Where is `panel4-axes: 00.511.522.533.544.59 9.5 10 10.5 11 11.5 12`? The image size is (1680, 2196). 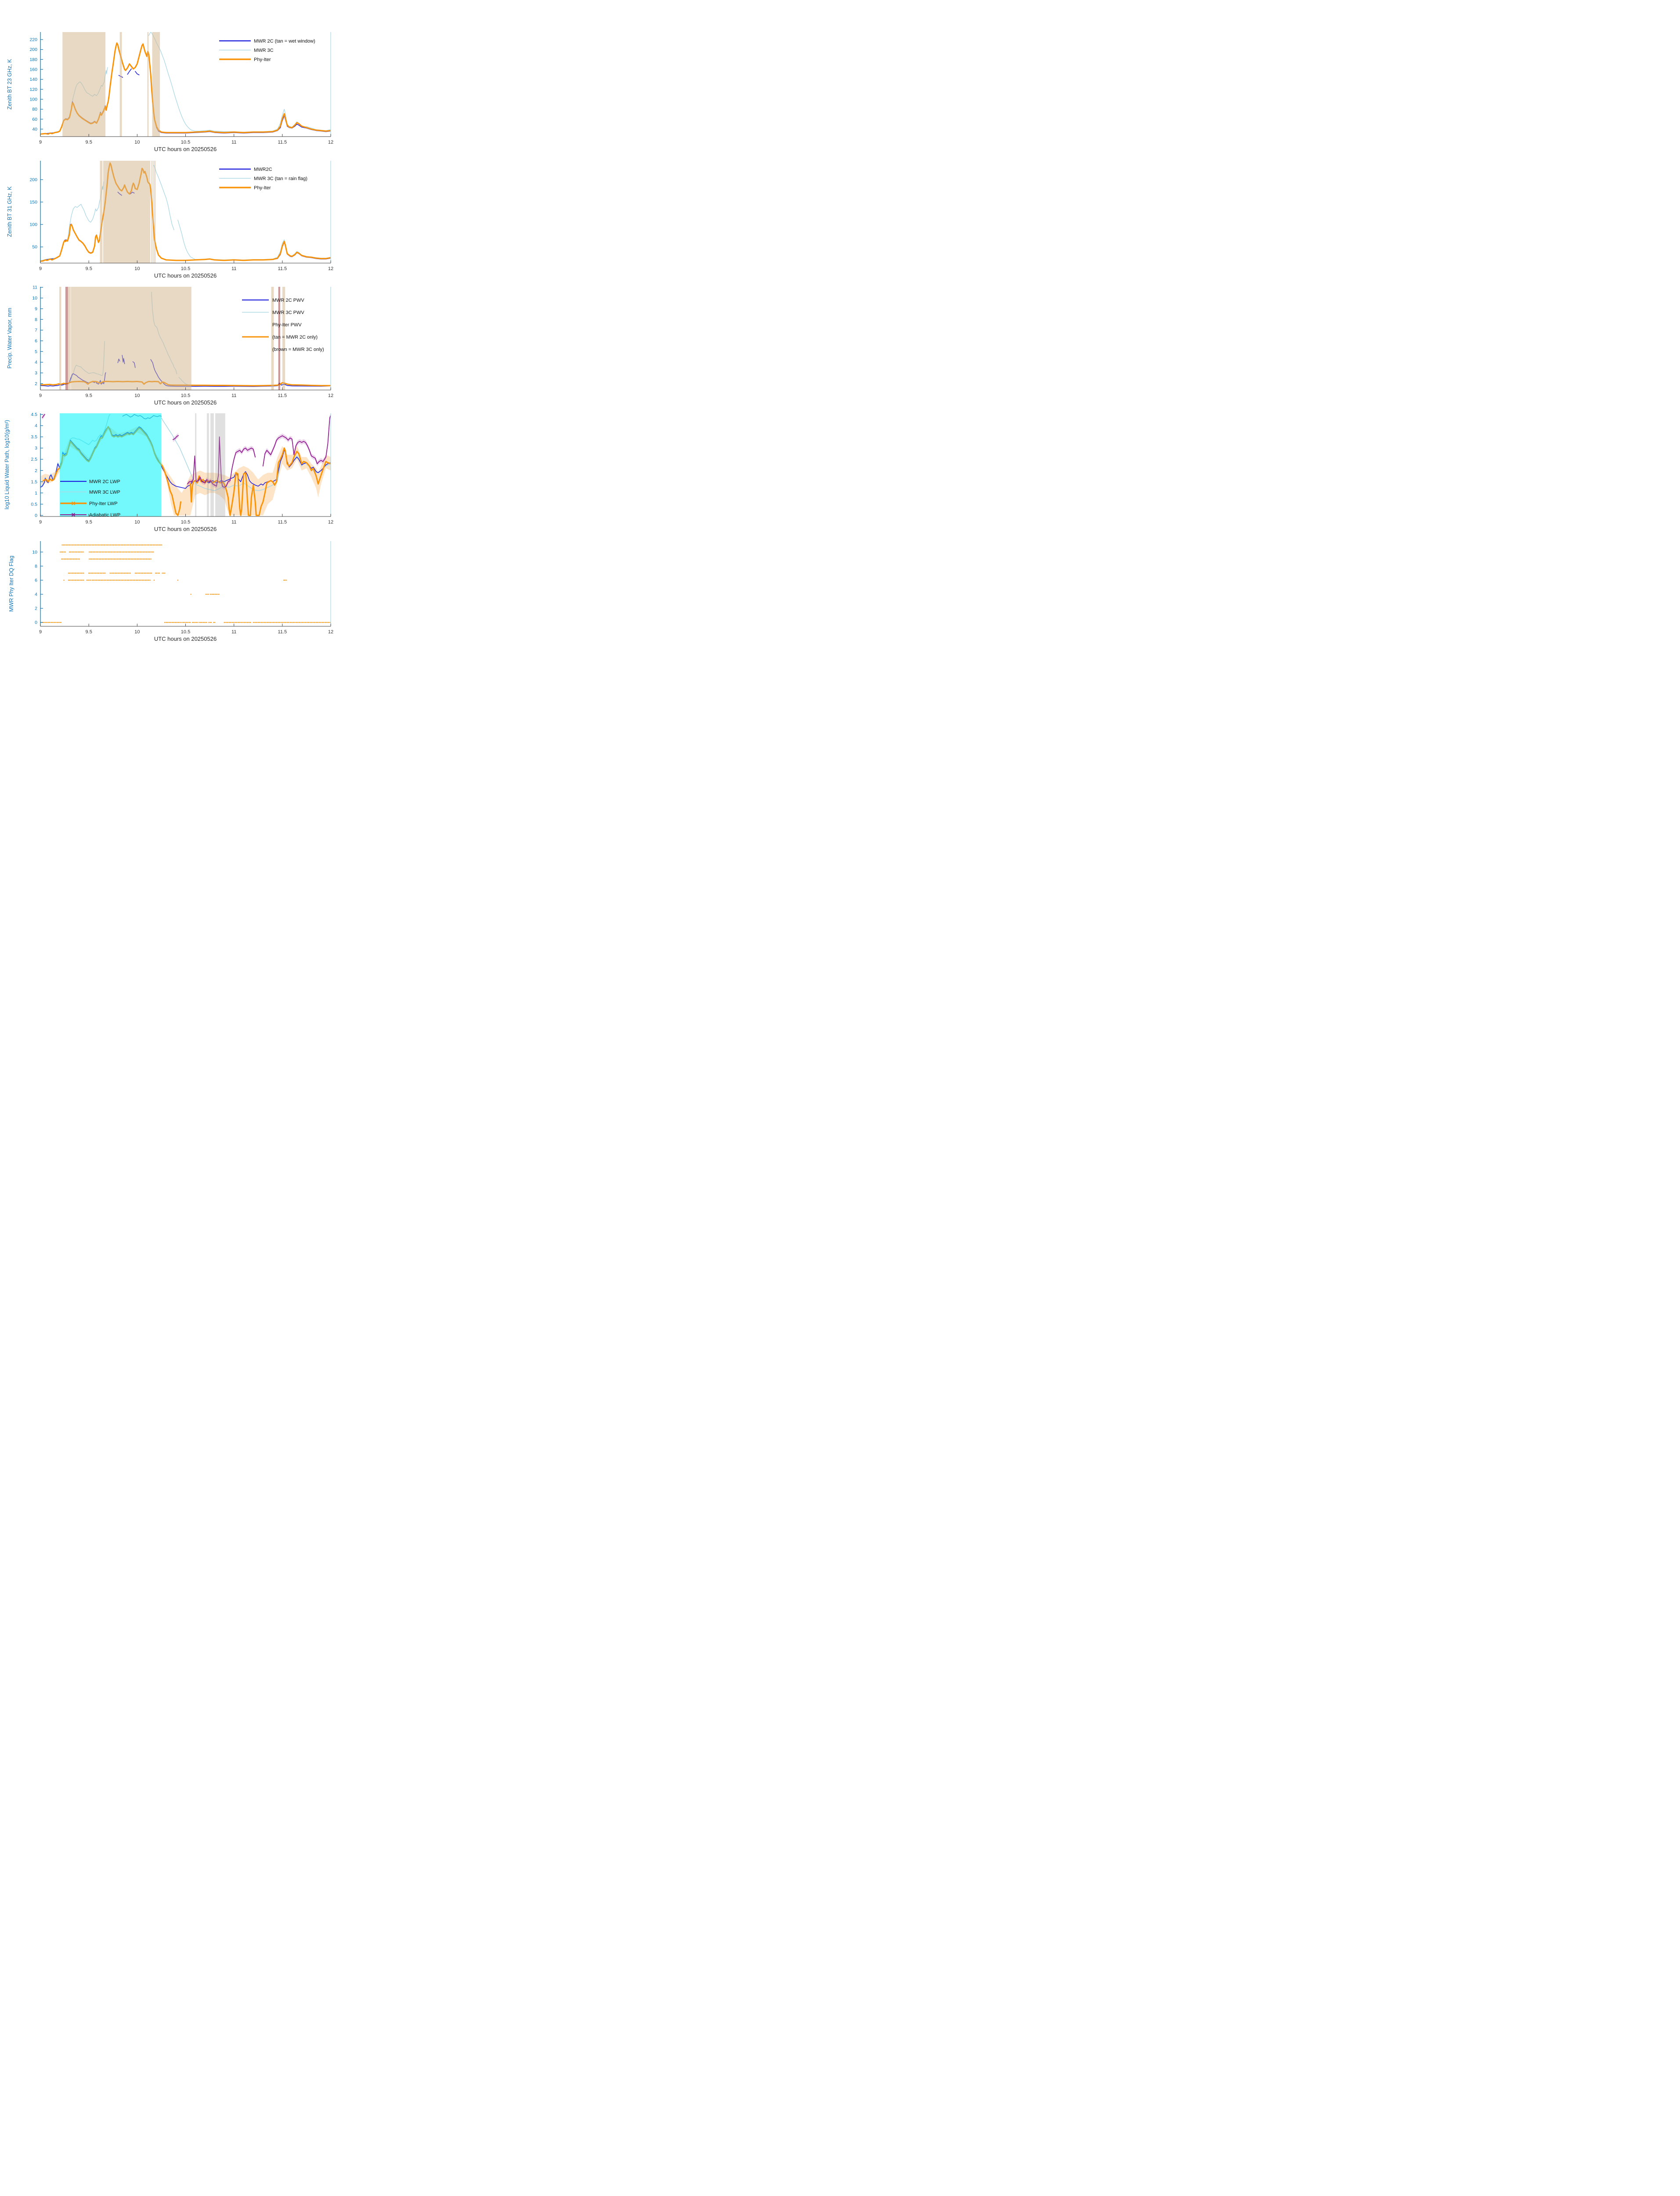
panel4-axes: 00.511.522.533.544.59 9.5 10 10.5 11 11.5 12 is located at coordinates (182, 469).